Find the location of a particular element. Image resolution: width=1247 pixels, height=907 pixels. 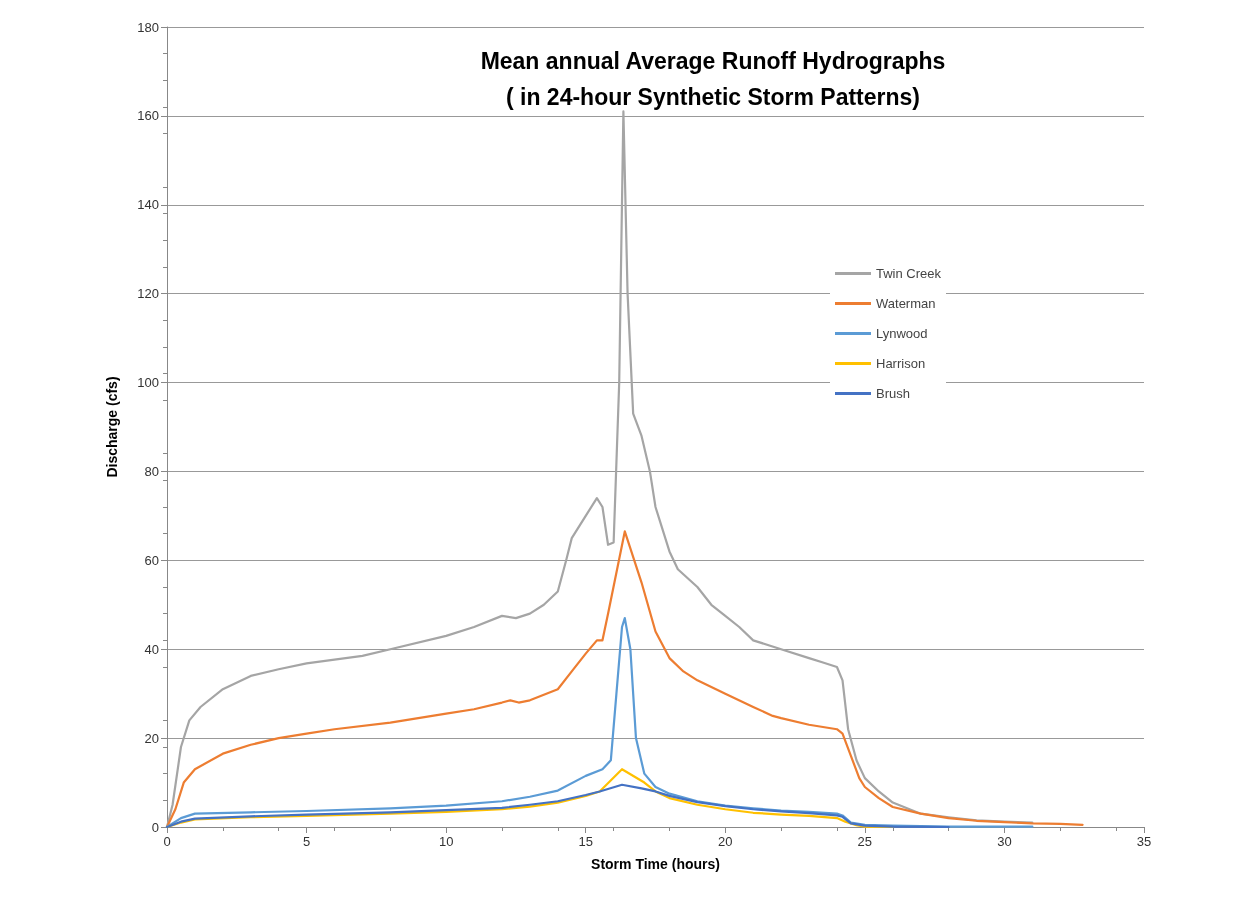

y-tick-label: 40 is located at coordinates (151, 649).